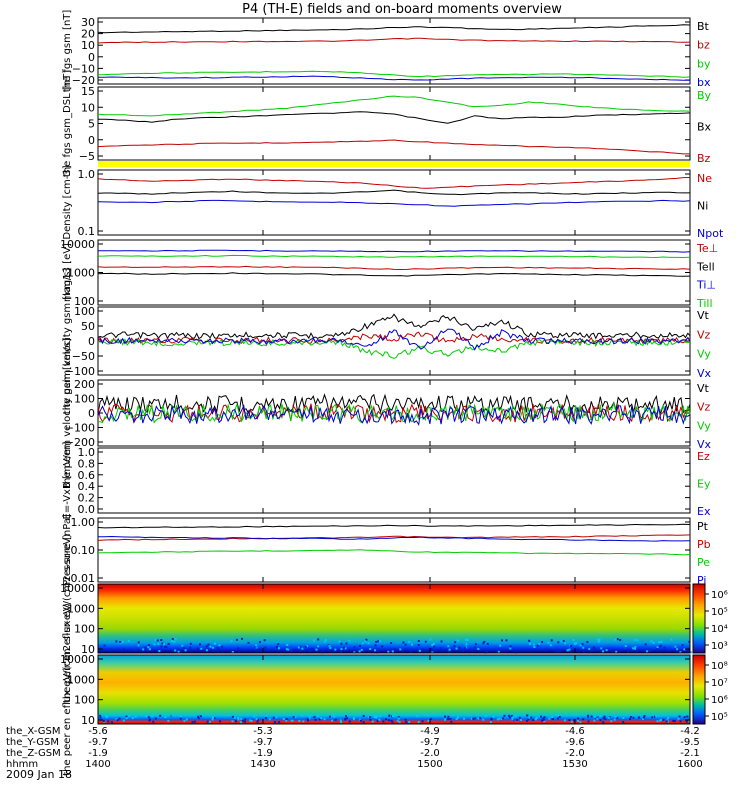 This screenshot has width=750, height=800. Describe the element at coordinates (67, 480) in the screenshot. I see `y-axis-label: E=-VxB [mV/m]` at that location.